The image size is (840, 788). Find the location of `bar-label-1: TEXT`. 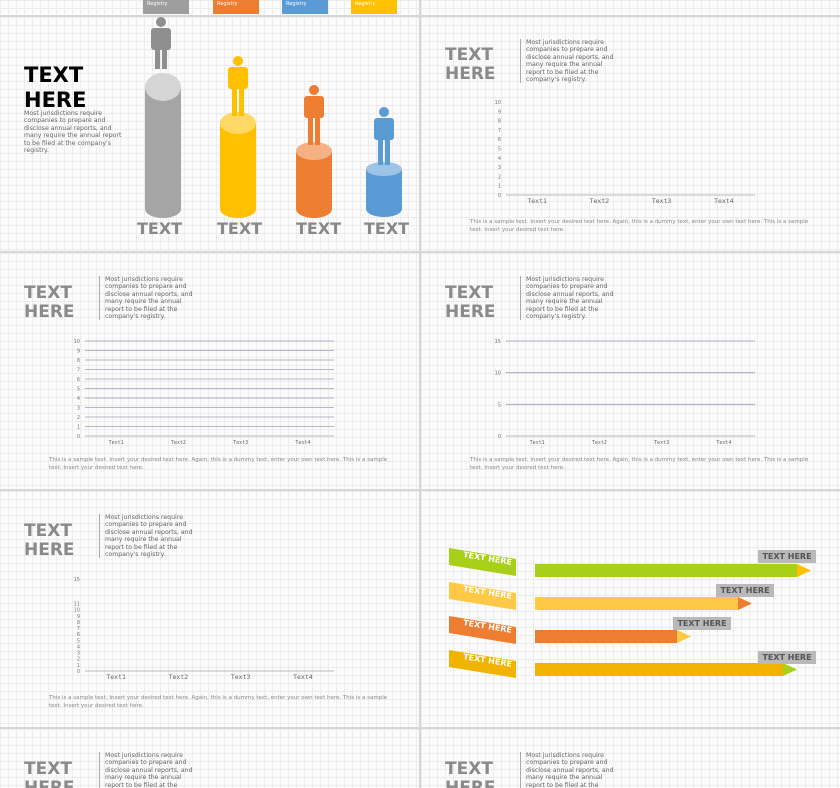

bar-label-1: TEXT is located at coordinates (160, 228).